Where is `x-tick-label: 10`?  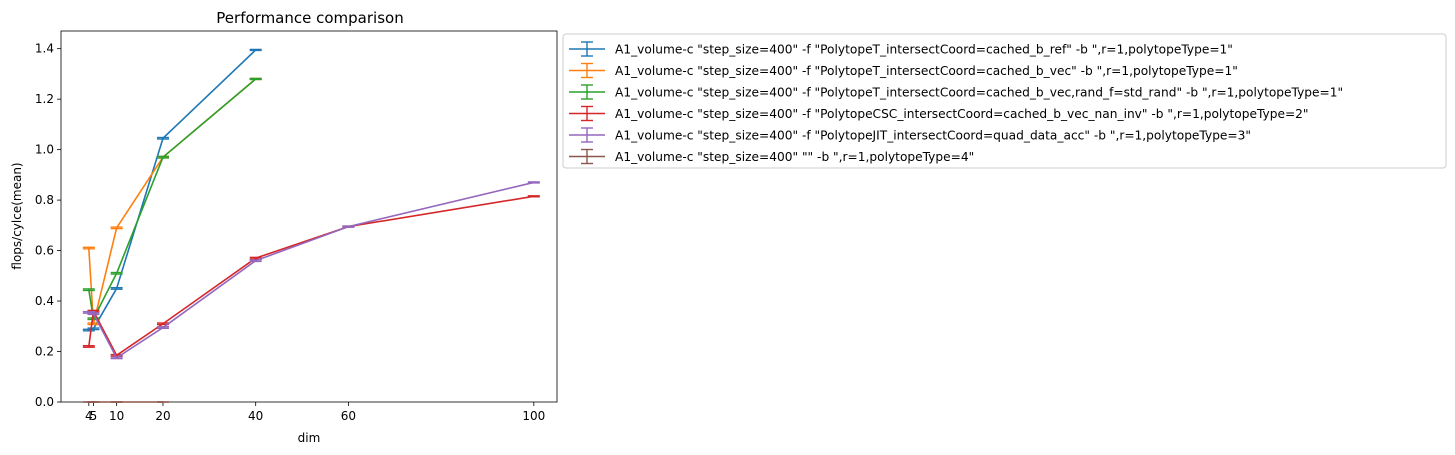 x-tick-label: 10 is located at coordinates (116, 416).